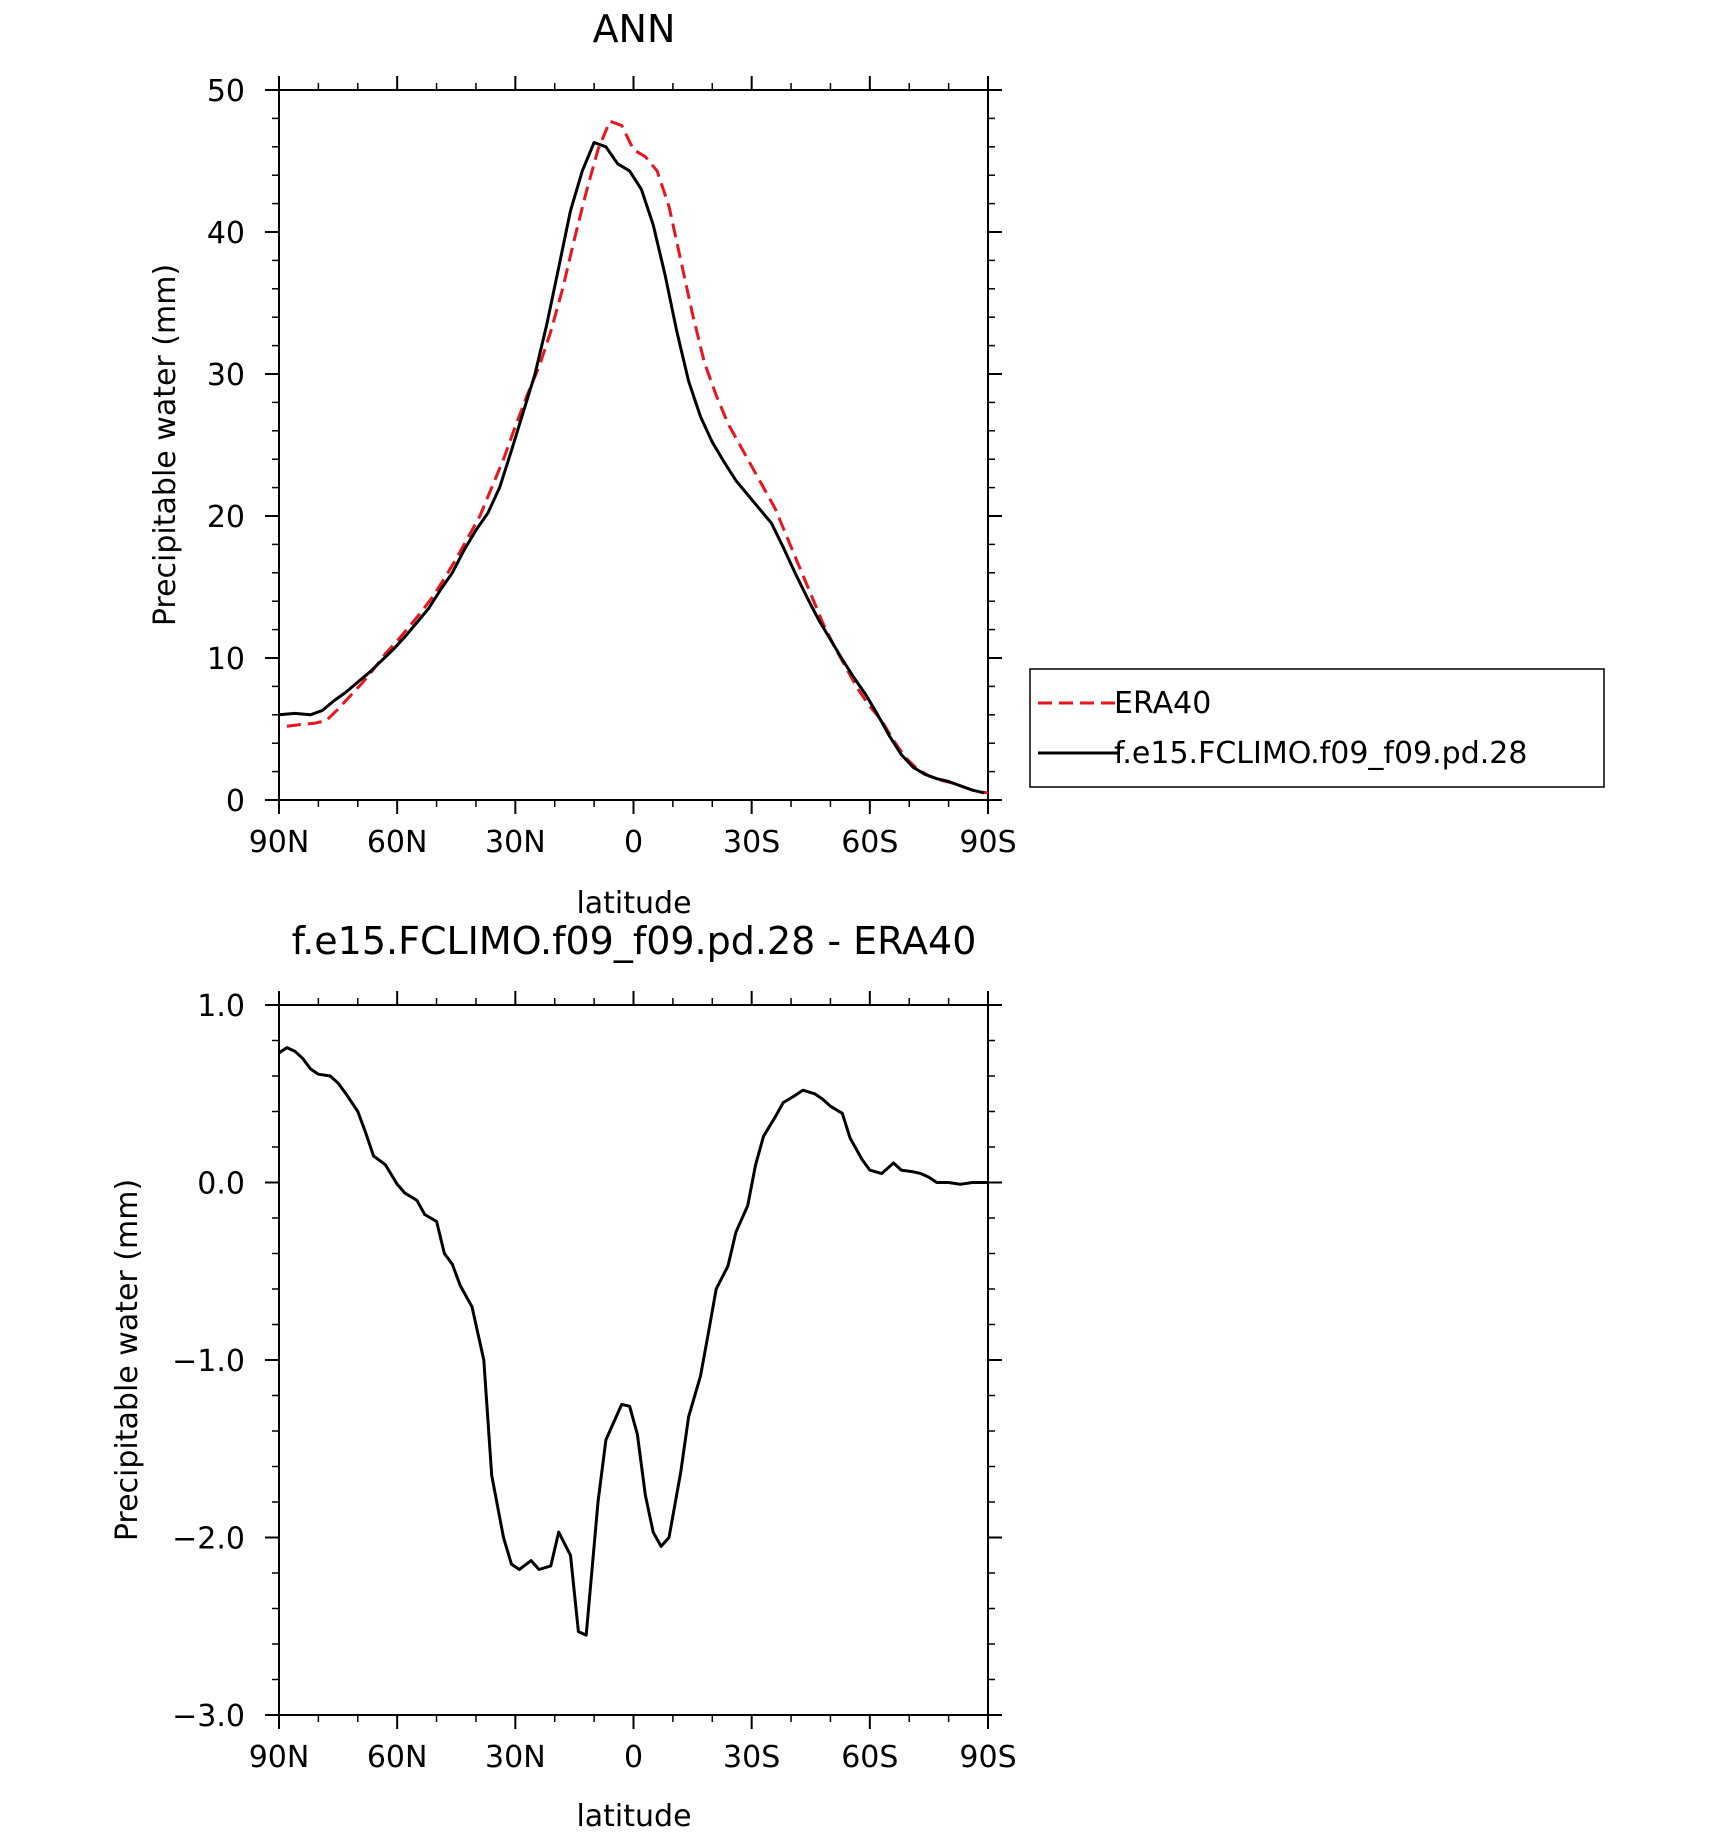 The width and height of the screenshot is (1710, 1833). I want to click on y-tick-label: −1.0, so click(208, 1361).